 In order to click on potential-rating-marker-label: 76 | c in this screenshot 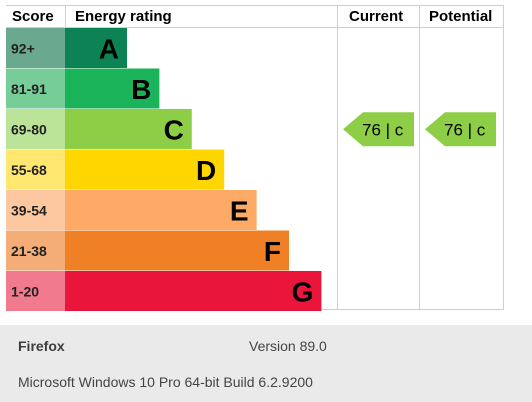, I will do `click(465, 129)`.